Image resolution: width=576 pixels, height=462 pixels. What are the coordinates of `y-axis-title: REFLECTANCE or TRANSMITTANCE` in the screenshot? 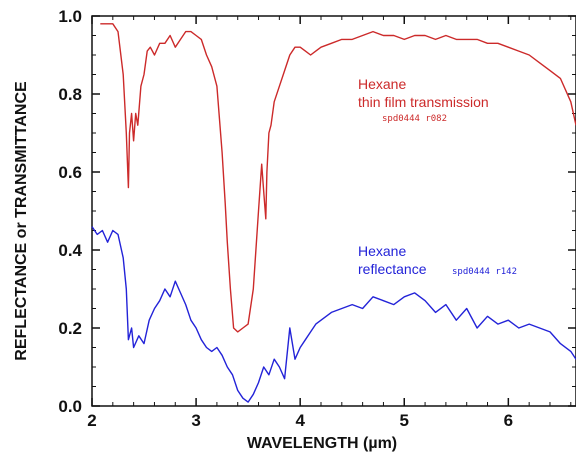 It's located at (21, 221).